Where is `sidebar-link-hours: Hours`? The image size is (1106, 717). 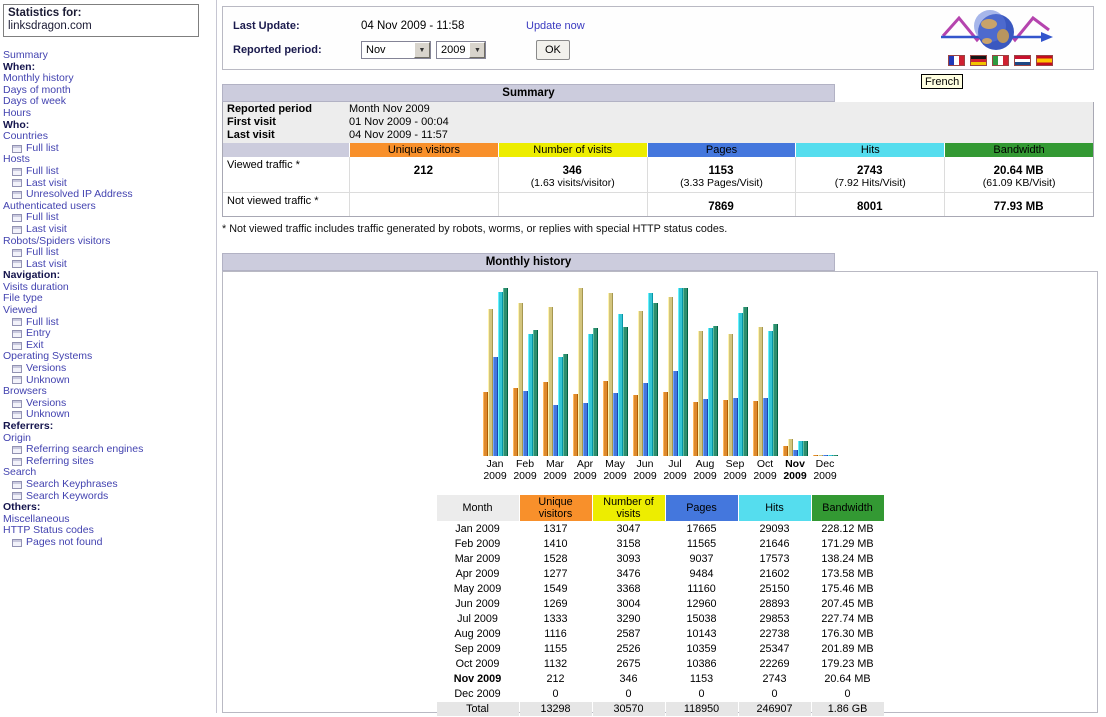 sidebar-link-hours: Hours is located at coordinates (17, 112).